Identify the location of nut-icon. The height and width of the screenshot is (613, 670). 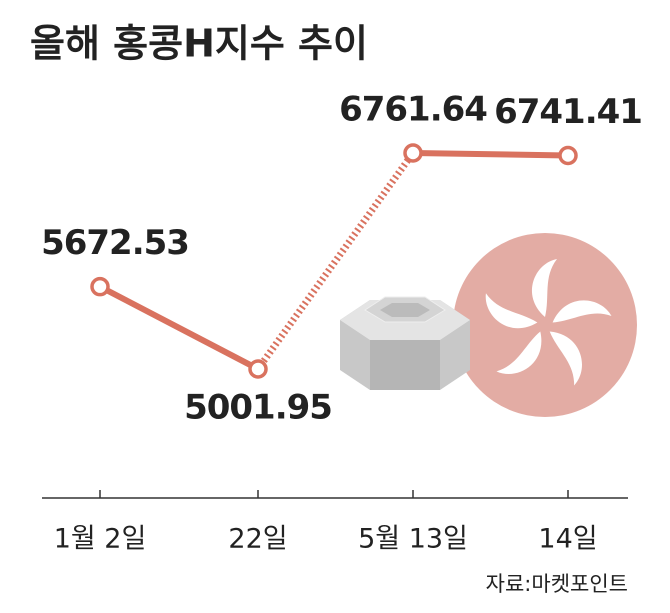
(405, 343).